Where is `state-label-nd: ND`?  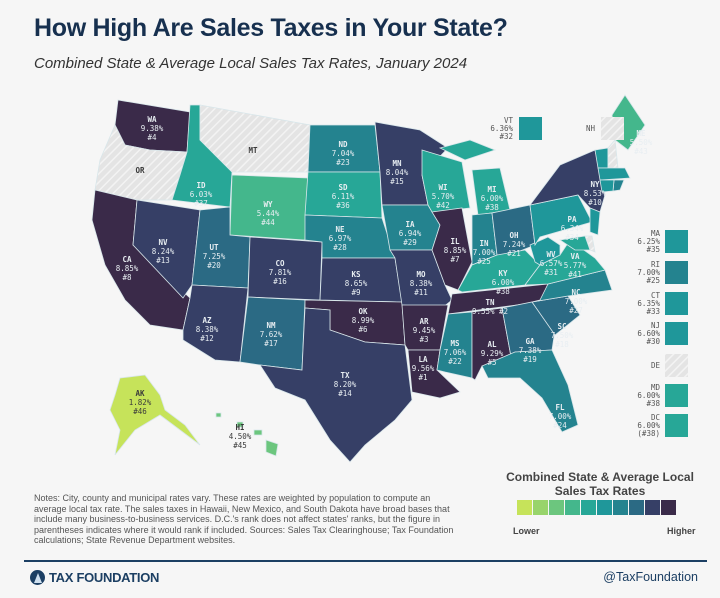 state-label-nd: ND is located at coordinates (343, 144).